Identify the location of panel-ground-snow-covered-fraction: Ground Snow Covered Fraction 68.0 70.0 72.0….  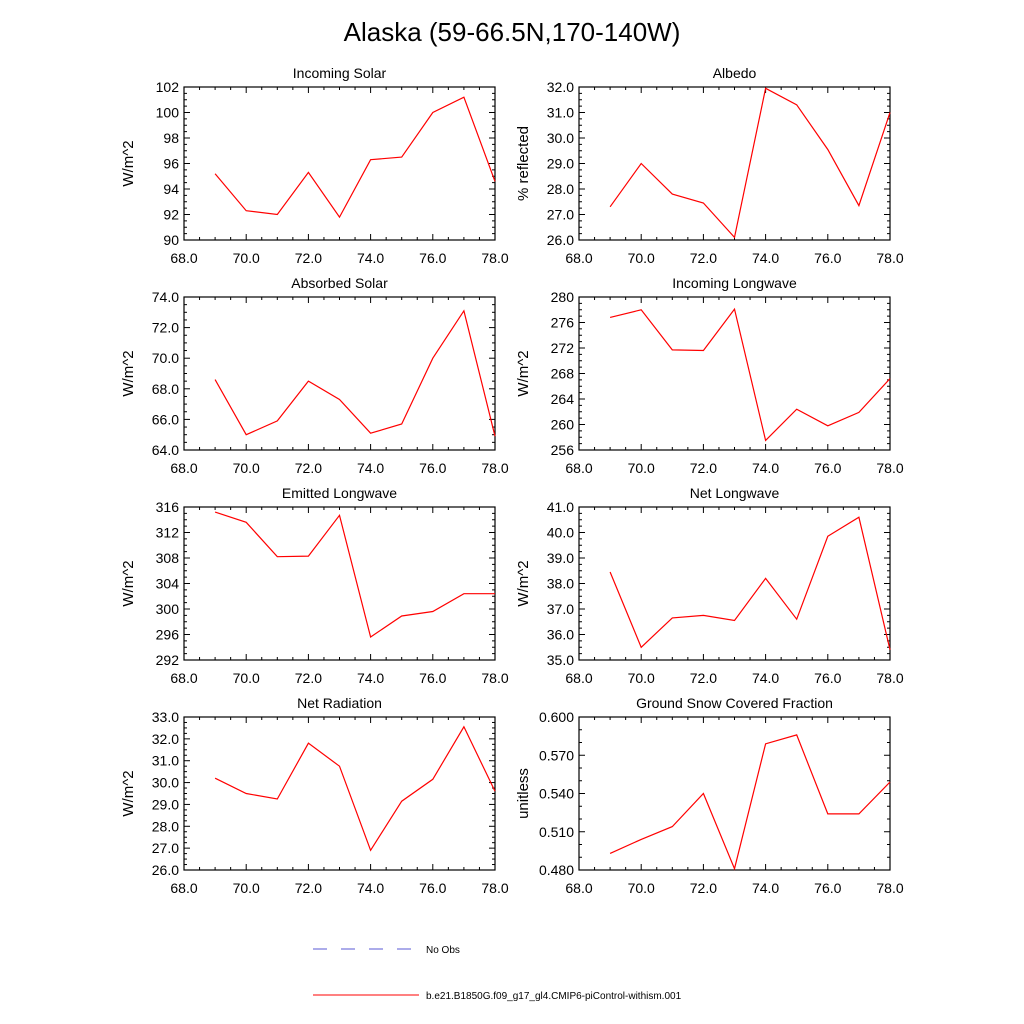
(709, 795).